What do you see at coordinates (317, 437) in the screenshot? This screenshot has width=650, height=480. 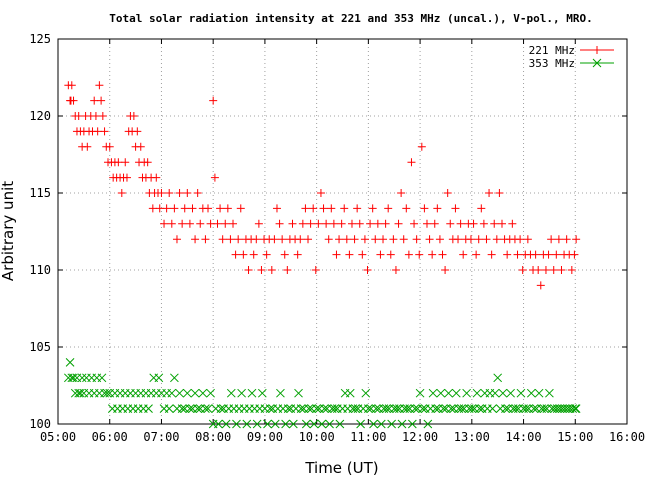 I see `x-tick-label: 10:00` at bounding box center [317, 437].